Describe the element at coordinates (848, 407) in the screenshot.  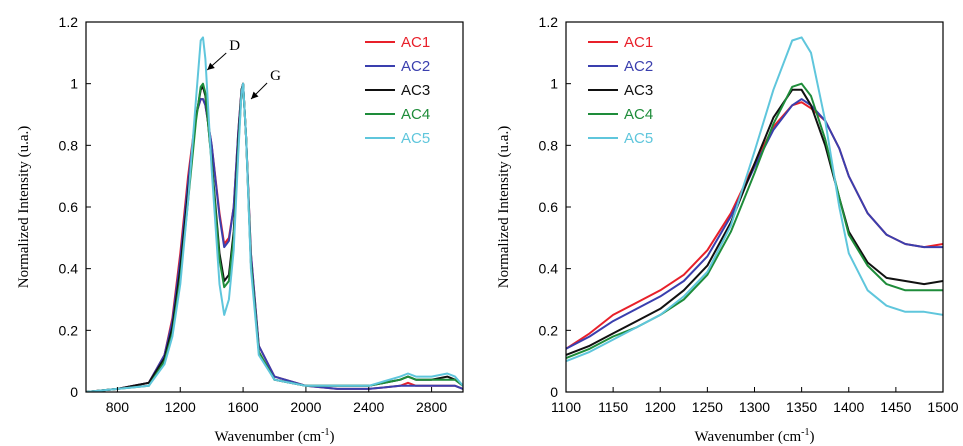
I see `x-tick-label: 1400` at that location.